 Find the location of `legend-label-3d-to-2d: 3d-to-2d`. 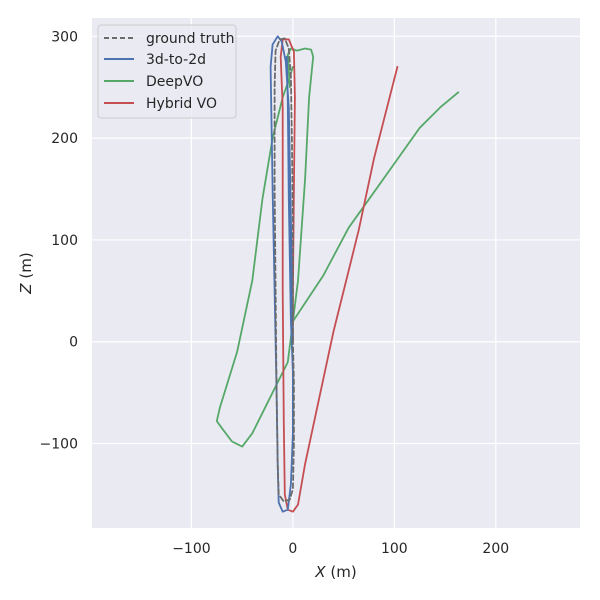

legend-label-3d-to-2d: 3d-to-2d is located at coordinates (176, 60).